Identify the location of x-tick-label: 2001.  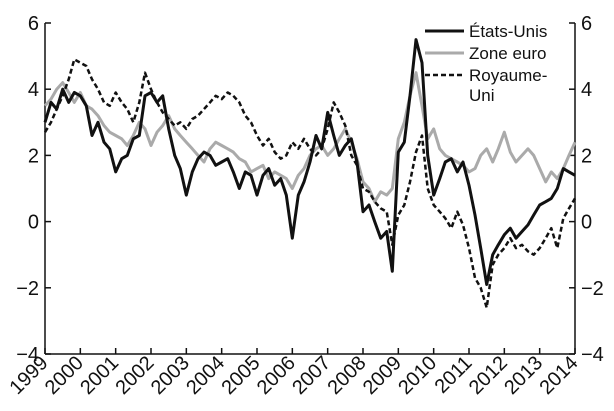
(99, 375).